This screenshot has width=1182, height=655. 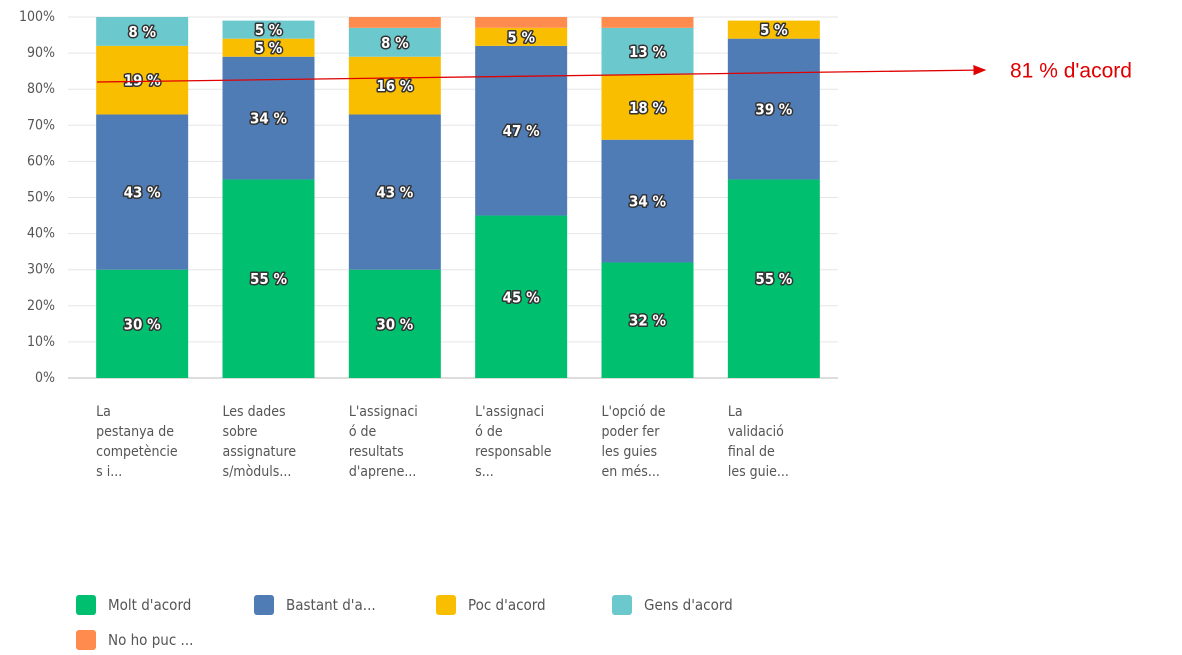 I want to click on y-tick-label: 20%, so click(x=41, y=306).